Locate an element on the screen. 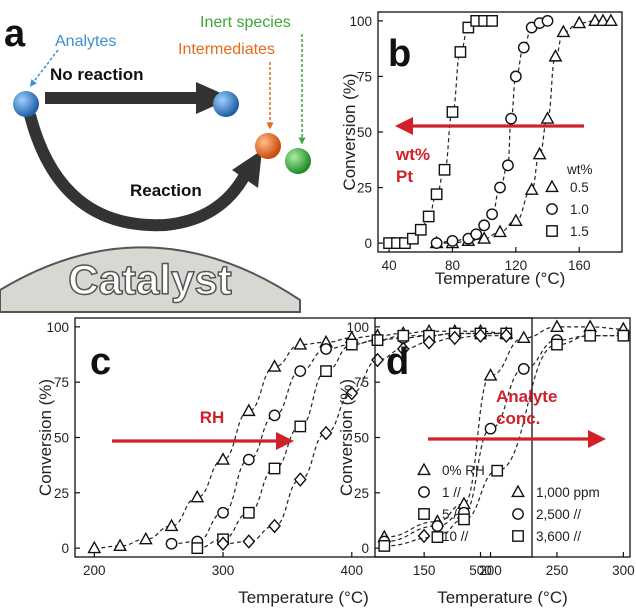 Image resolution: width=636 pixels, height=612 pixels. legend-entry: 1,000 ppm is located at coordinates (568, 492).